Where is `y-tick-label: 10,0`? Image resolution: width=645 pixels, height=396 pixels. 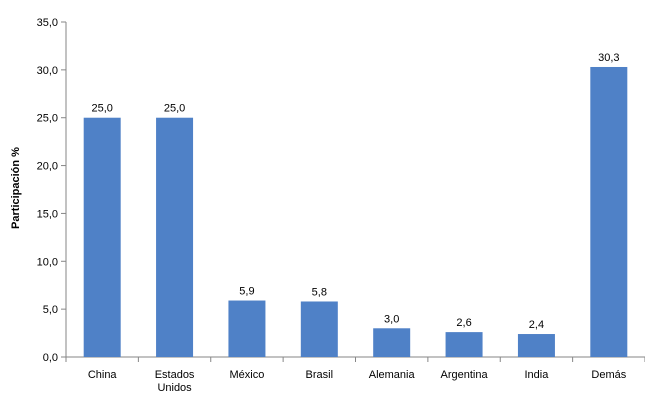 y-tick-label: 10,0 is located at coordinates (47, 262).